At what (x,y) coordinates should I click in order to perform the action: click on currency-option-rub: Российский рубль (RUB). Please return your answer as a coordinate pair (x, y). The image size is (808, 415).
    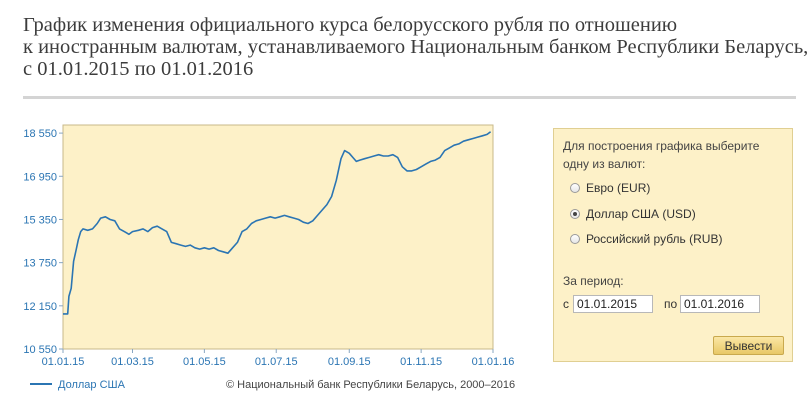
    Looking at the image, I should click on (646, 239).